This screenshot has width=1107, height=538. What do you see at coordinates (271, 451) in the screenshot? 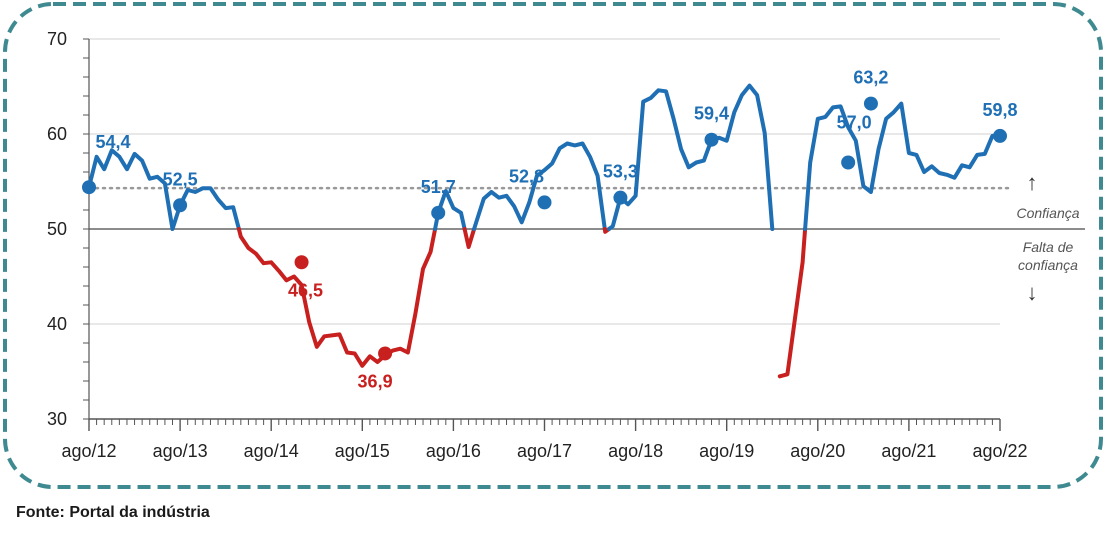
I see `x-tick-label-2: ago/14` at bounding box center [271, 451].